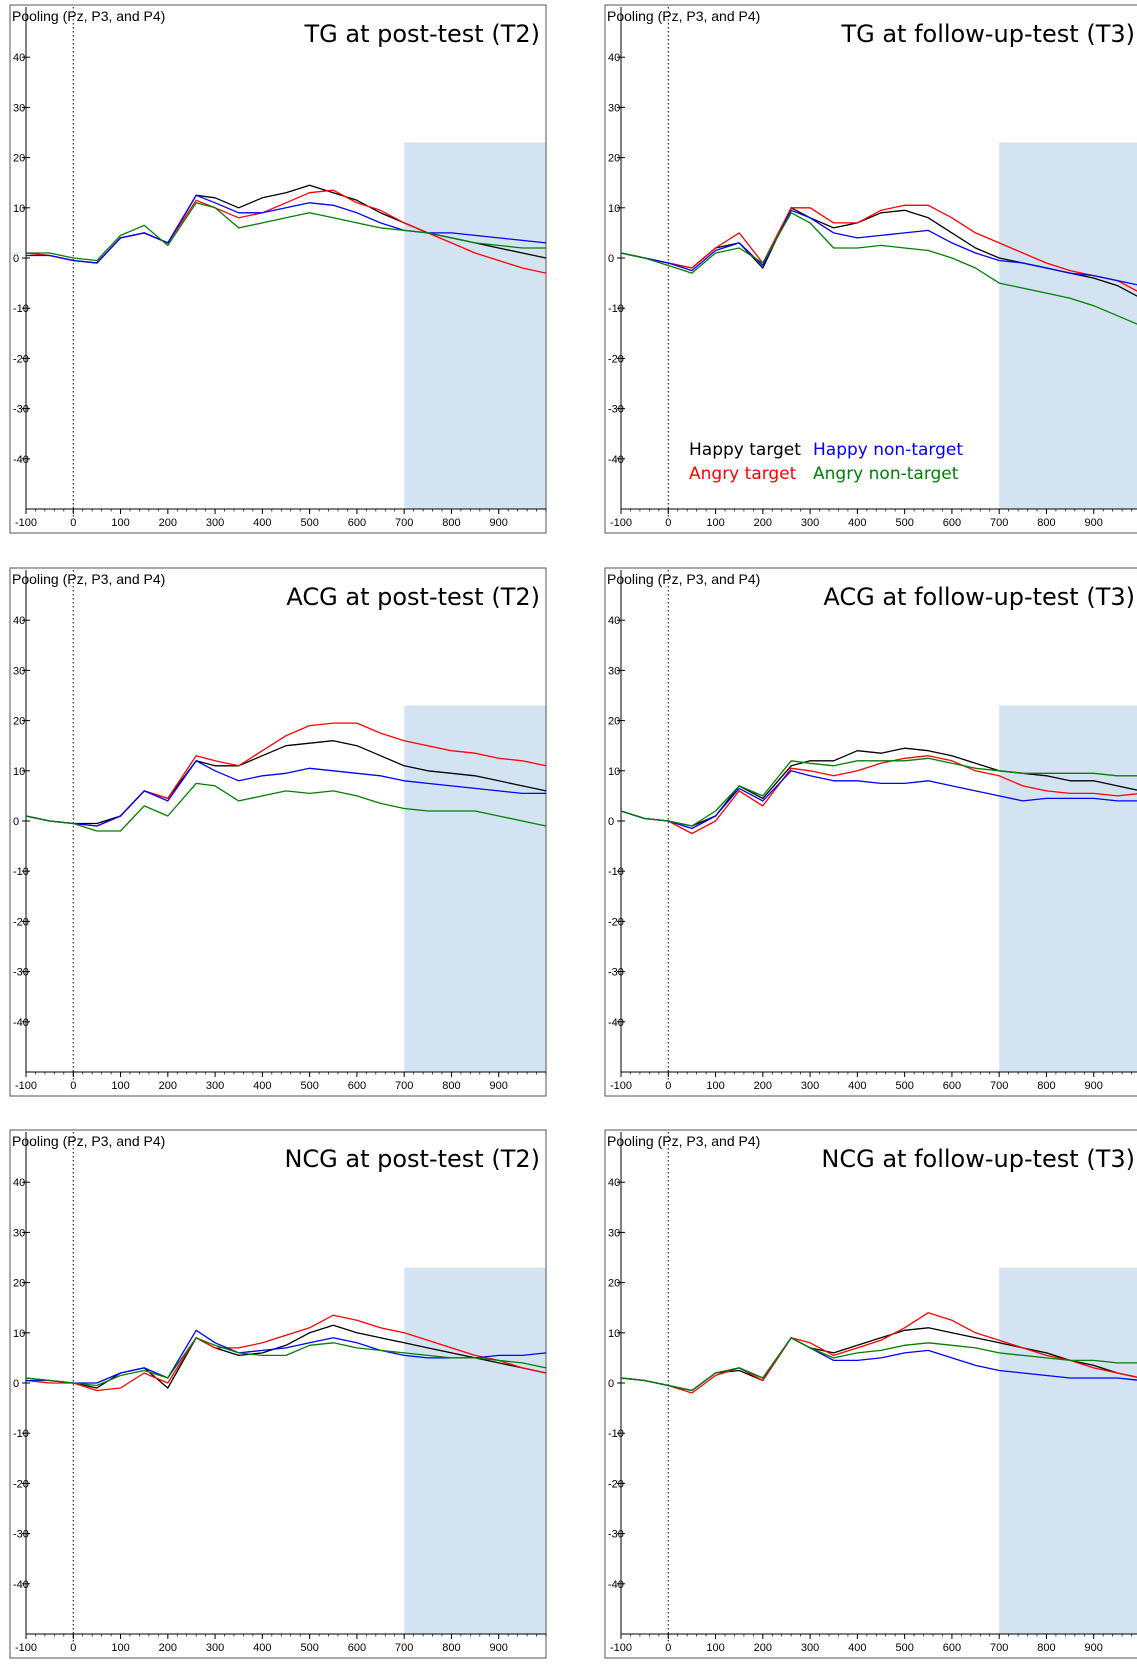  I want to click on legend-entry: Angry target, so click(743, 474).